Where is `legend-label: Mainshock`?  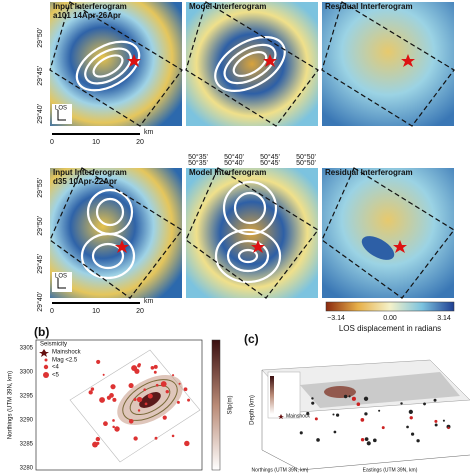 legend-label: Mainshock is located at coordinates (298, 416).